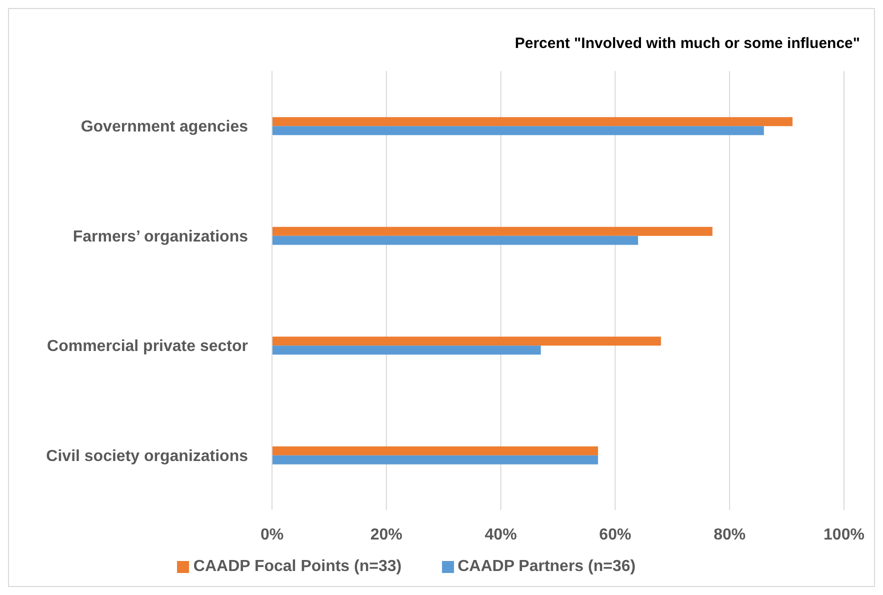  What do you see at coordinates (687, 43) in the screenshot?
I see `chart-title: Percent "Involved with much or some influence"` at bounding box center [687, 43].